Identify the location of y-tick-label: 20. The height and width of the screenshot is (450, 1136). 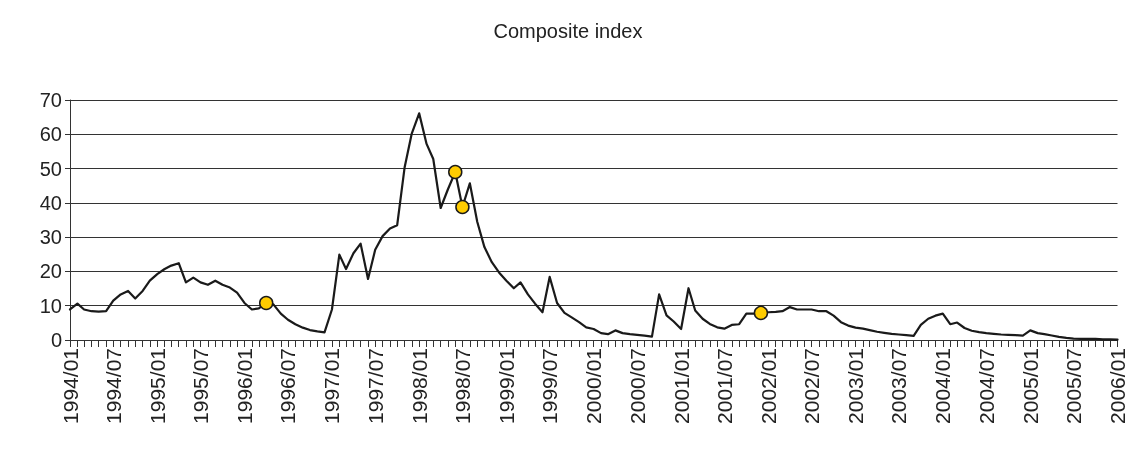
(50, 271).